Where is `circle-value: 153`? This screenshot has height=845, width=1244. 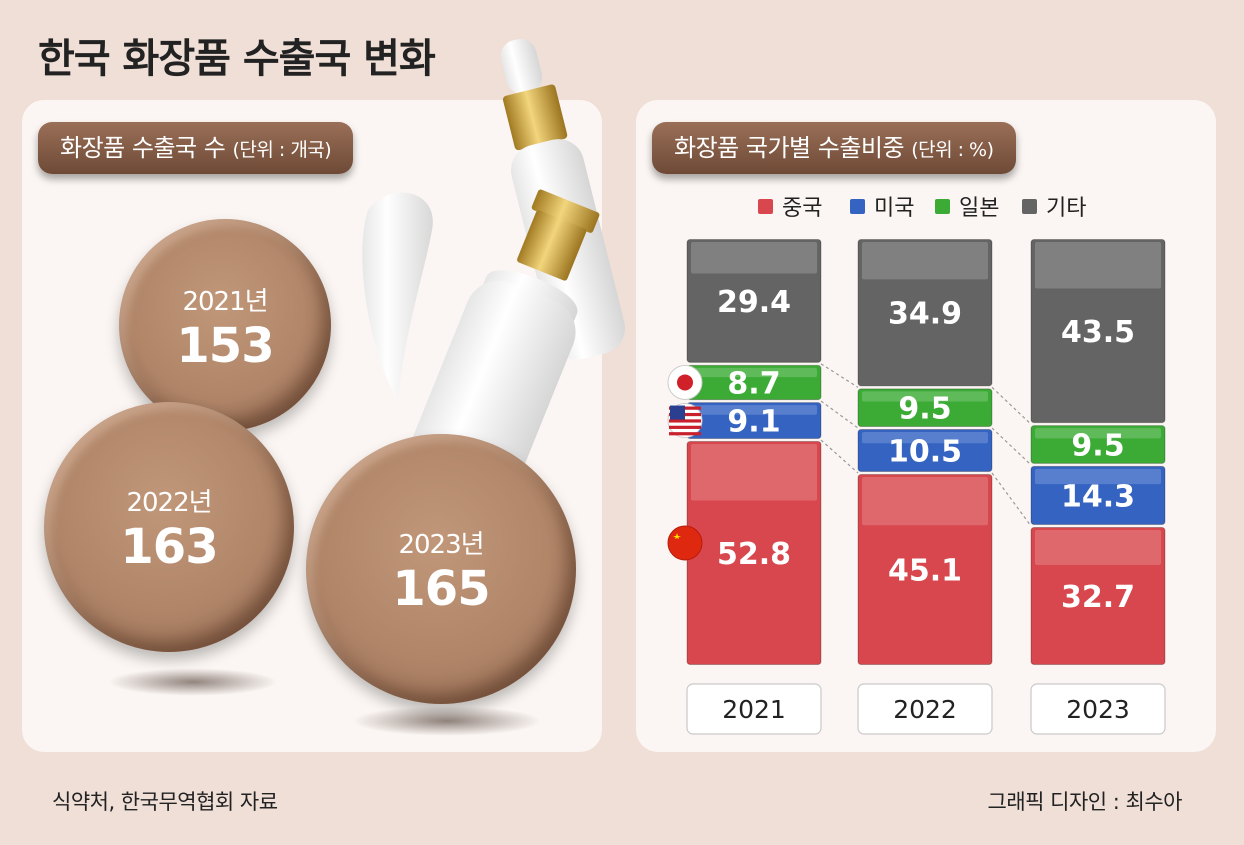
circle-value: 153 is located at coordinates (225, 346).